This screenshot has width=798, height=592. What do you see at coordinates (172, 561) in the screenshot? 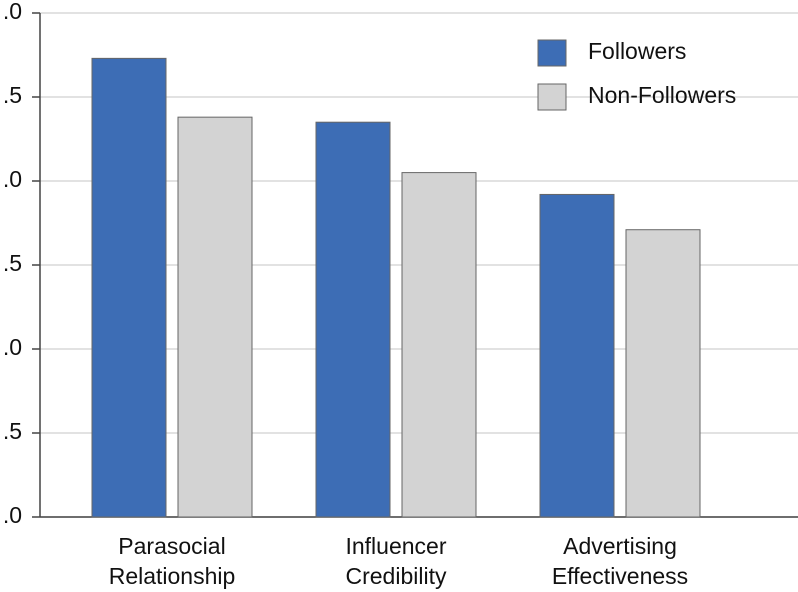
I see `x-tick-label: Parasocial Relationship` at bounding box center [172, 561].